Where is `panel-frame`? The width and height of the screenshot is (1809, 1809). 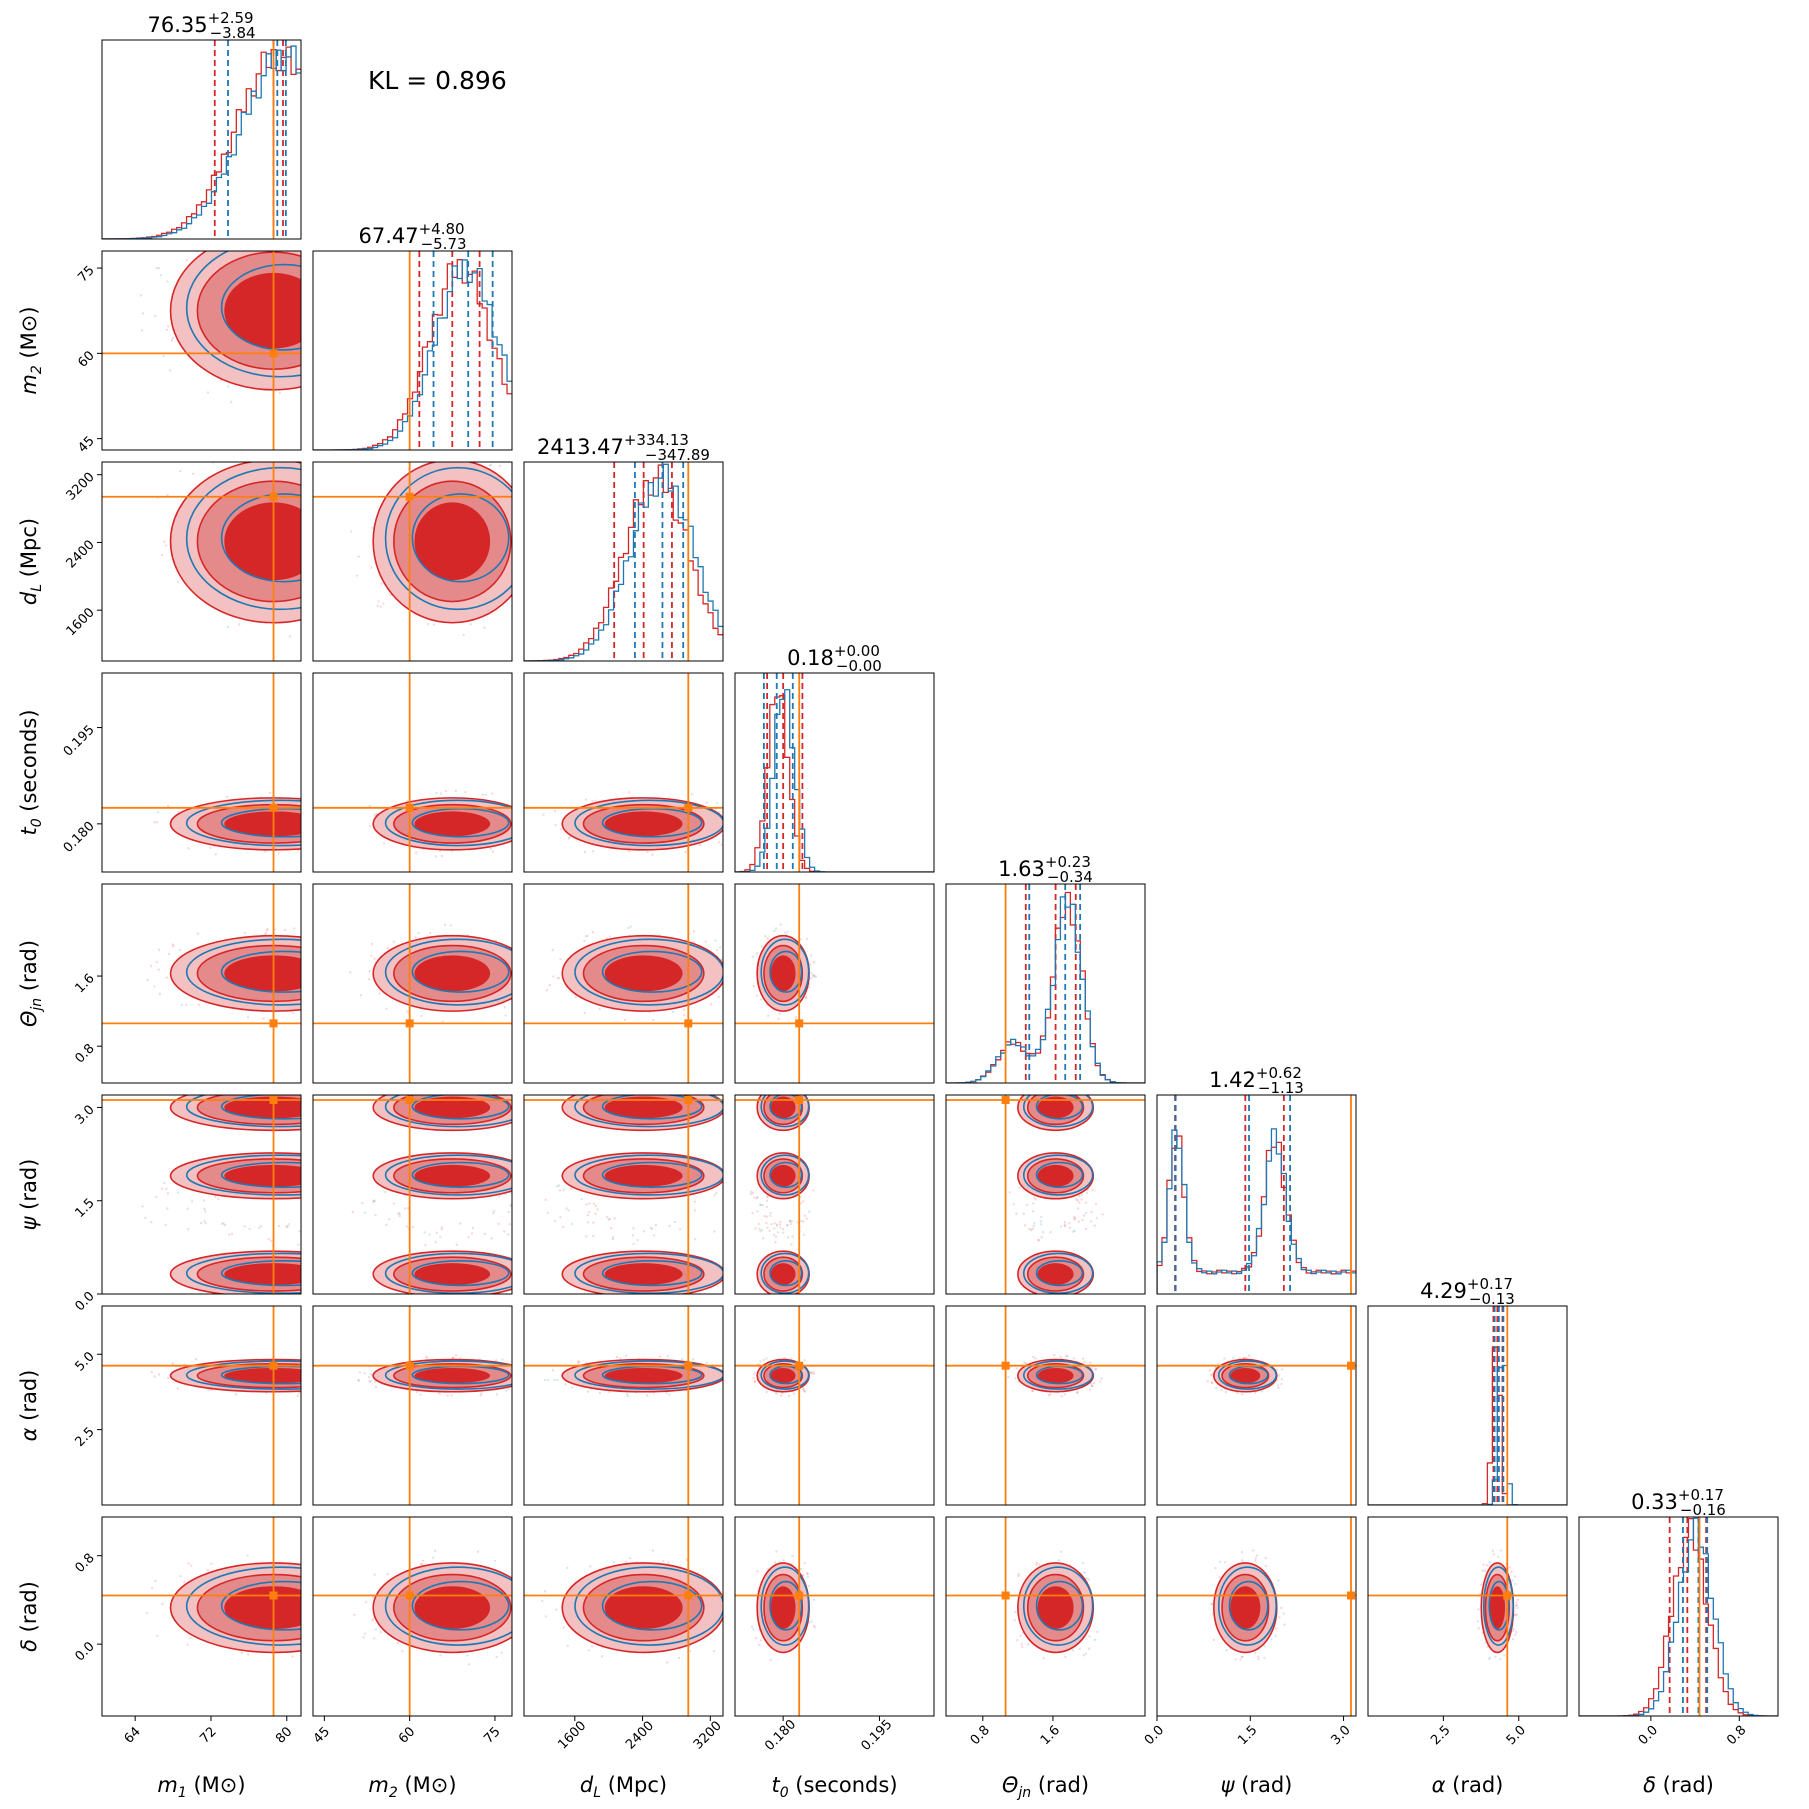
panel-frame is located at coordinates (1045, 1405).